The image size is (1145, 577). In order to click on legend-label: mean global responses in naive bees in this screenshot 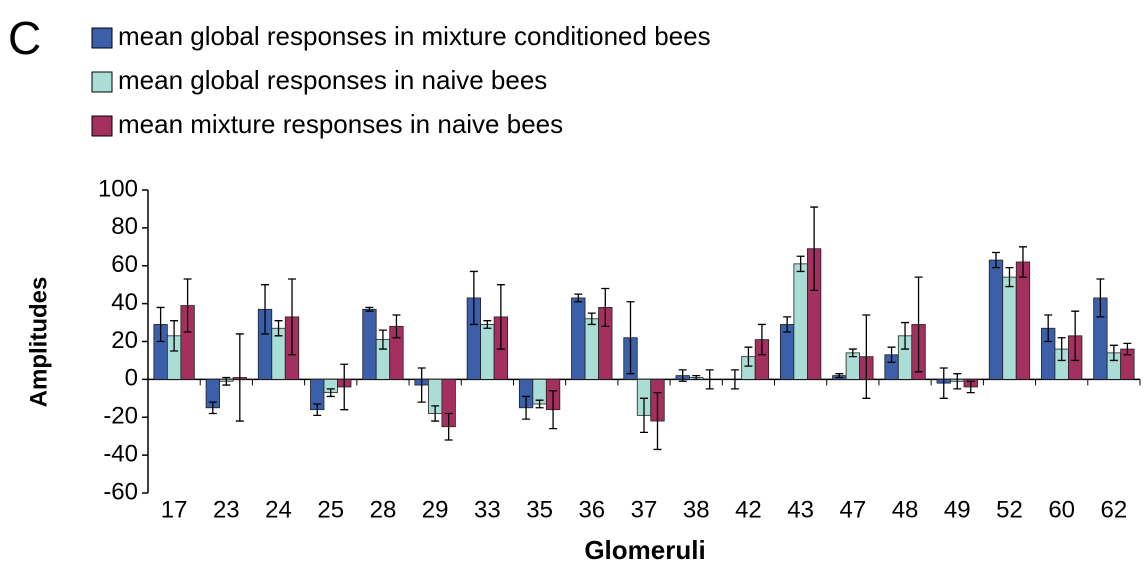, I will do `click(332, 80)`.